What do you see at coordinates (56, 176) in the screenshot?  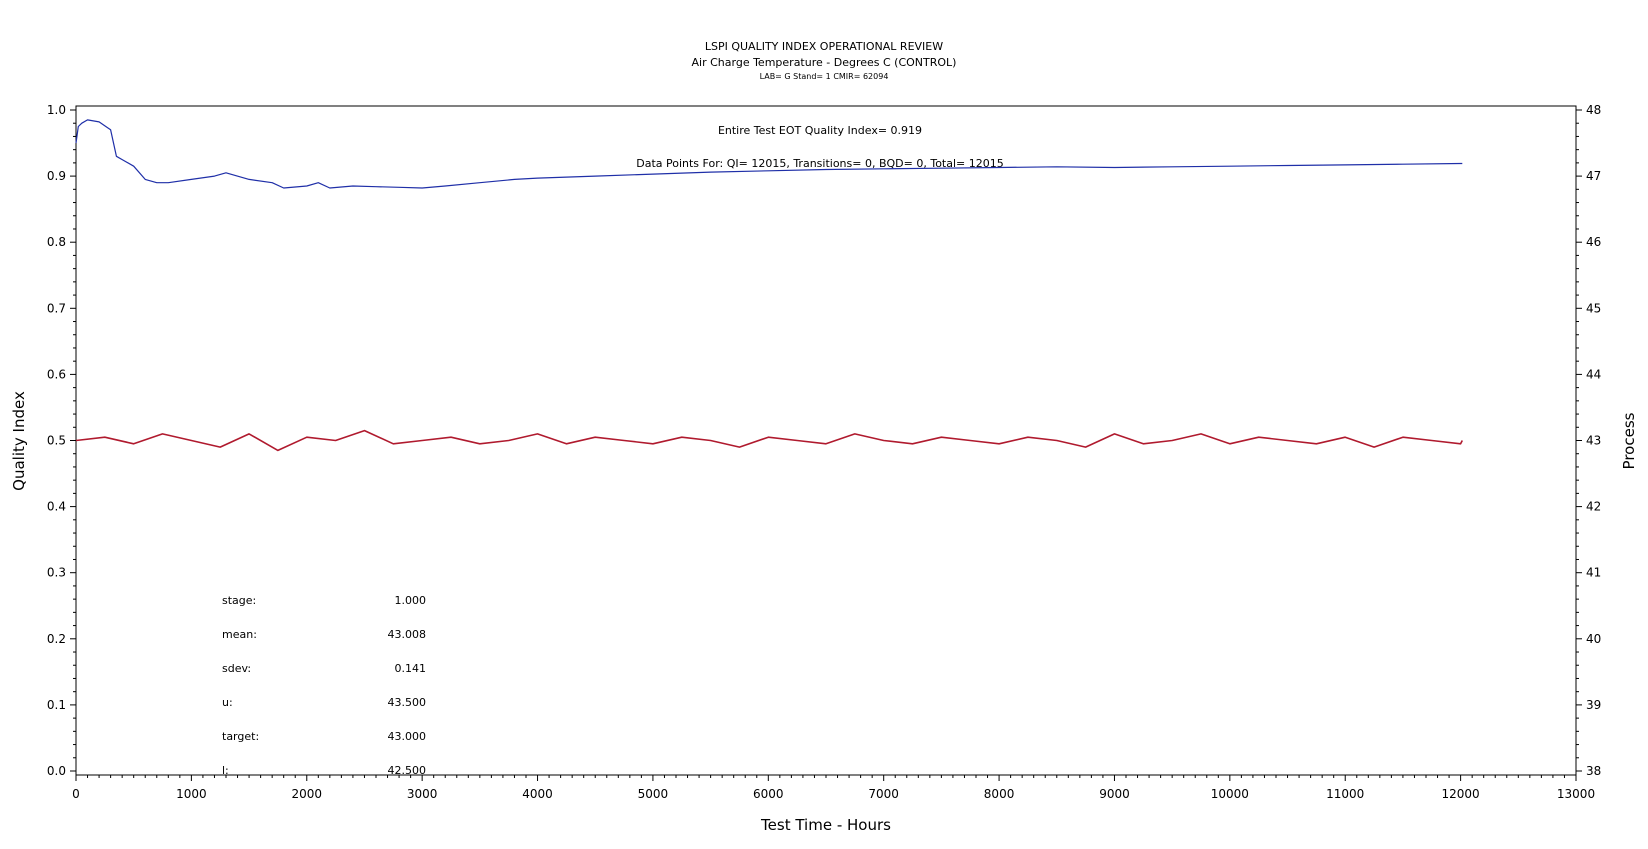 I see `y-tick-label: 0.9` at bounding box center [56, 176].